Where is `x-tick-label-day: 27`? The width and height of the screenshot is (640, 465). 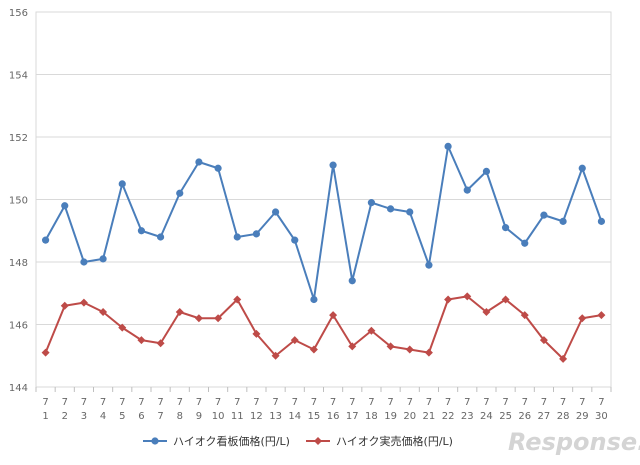
x-tick-label-day: 27 is located at coordinates (544, 416).